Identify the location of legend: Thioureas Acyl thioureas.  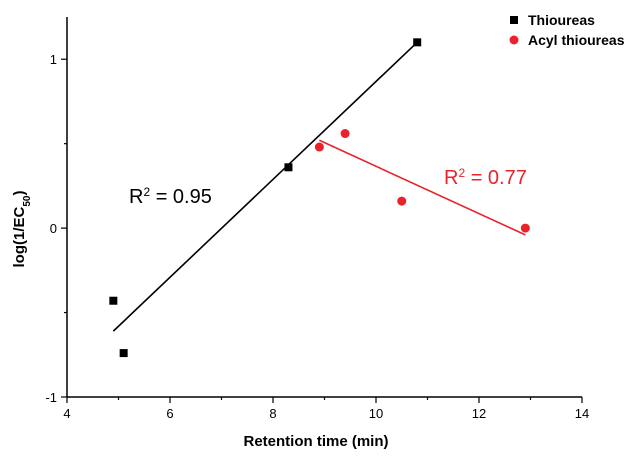
(567, 30).